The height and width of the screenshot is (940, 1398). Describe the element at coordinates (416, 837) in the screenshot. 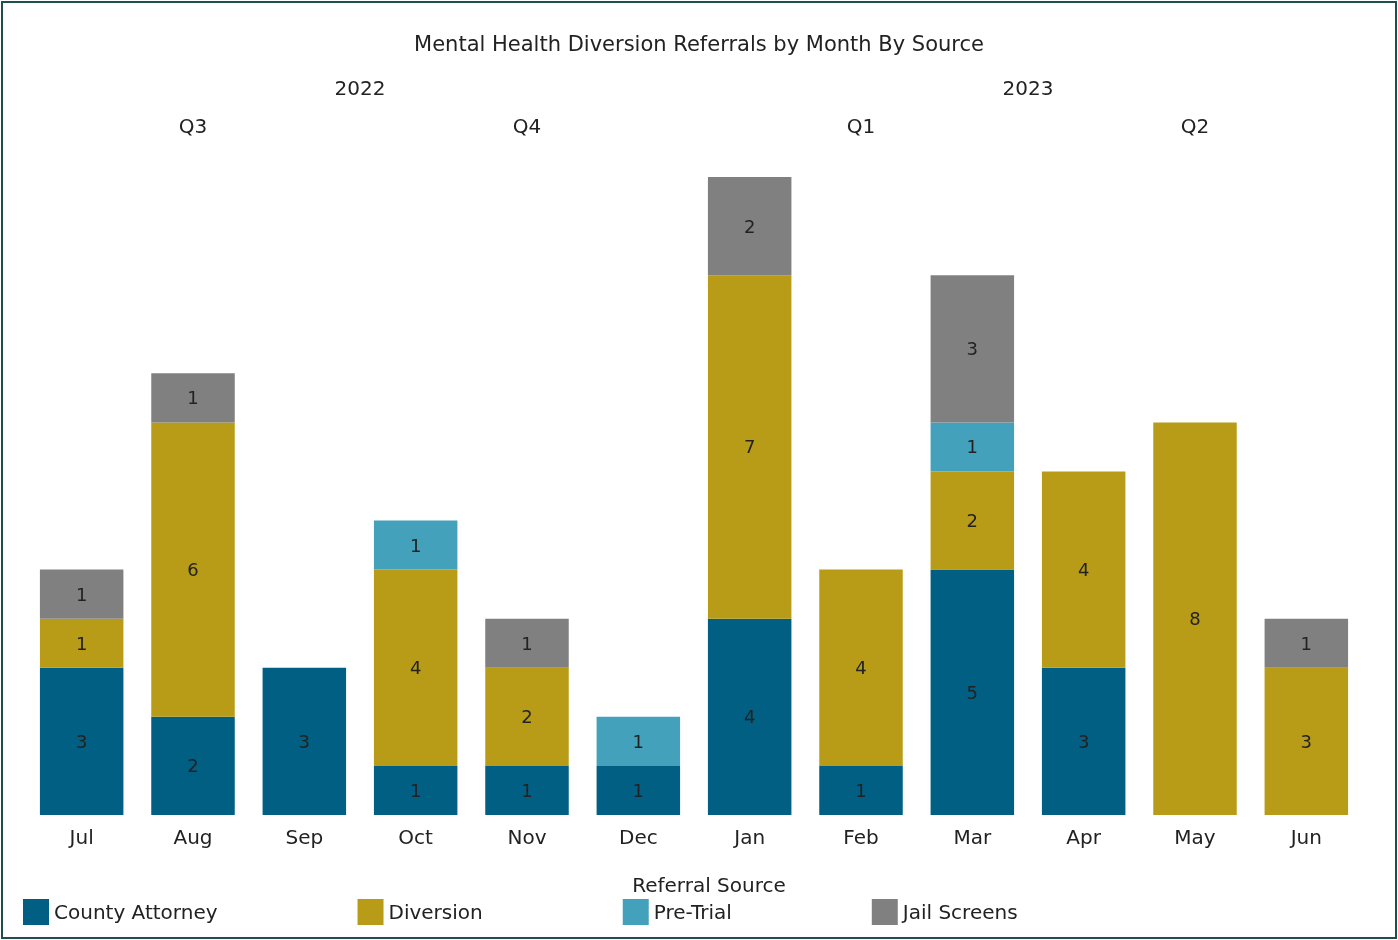

I see `x-tick-label: Oct` at that location.